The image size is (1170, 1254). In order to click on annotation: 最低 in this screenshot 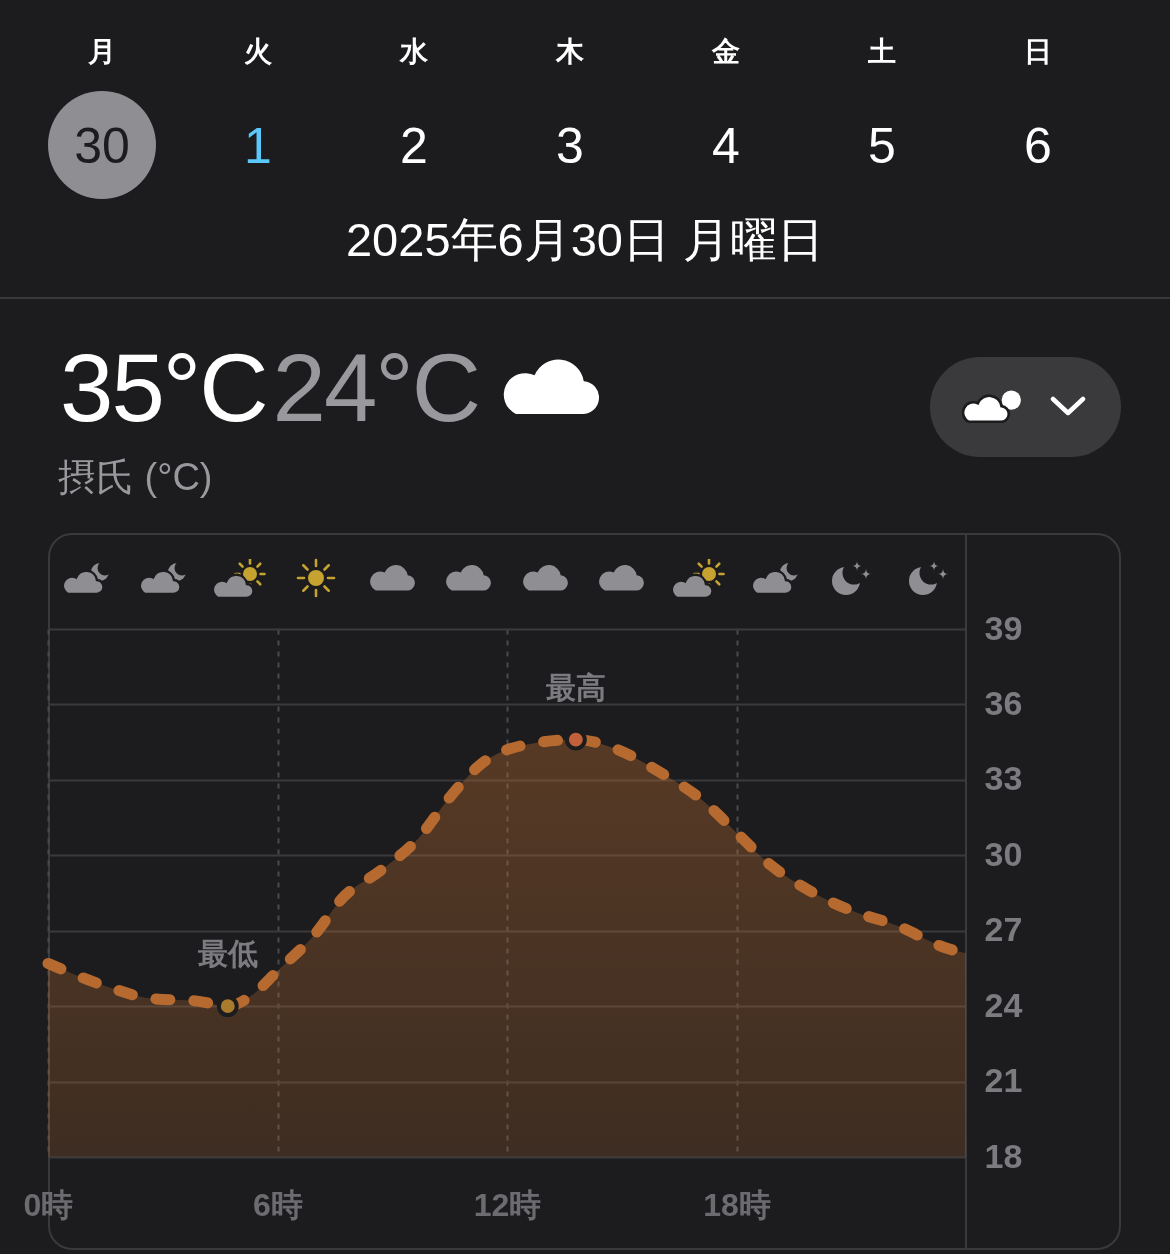, I will do `click(227, 954)`.